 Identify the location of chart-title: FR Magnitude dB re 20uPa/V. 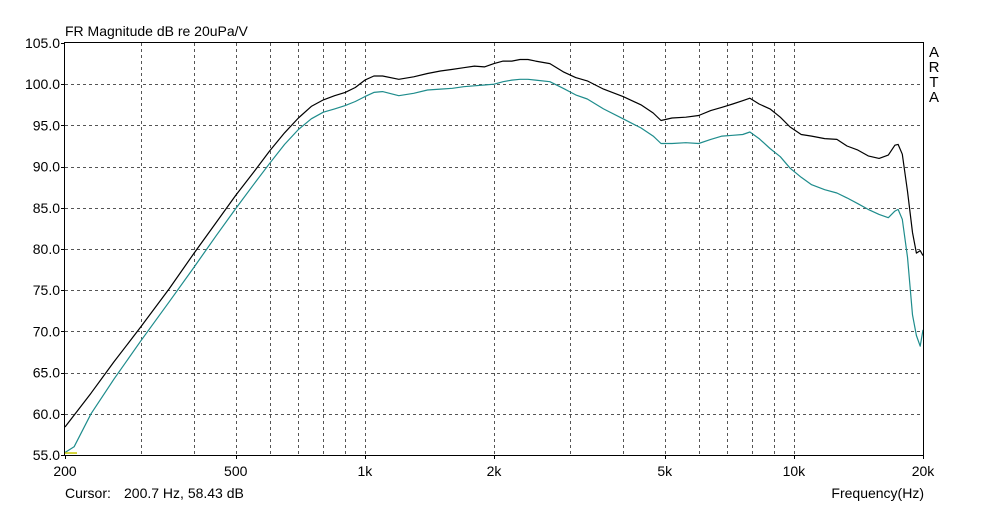
(157, 31).